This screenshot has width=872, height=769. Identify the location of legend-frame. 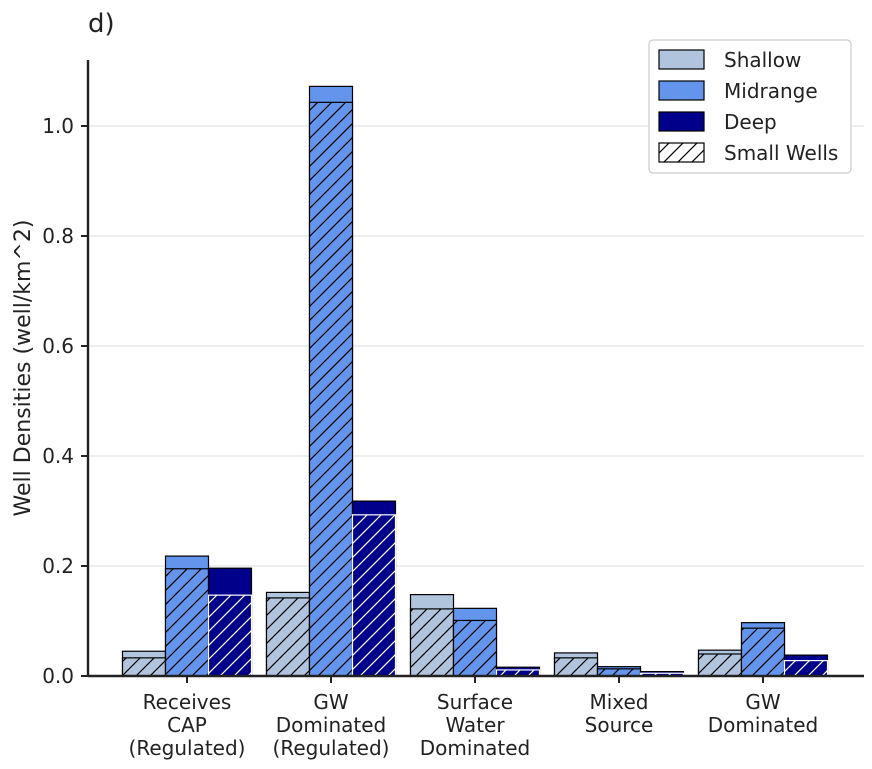
(750, 106).